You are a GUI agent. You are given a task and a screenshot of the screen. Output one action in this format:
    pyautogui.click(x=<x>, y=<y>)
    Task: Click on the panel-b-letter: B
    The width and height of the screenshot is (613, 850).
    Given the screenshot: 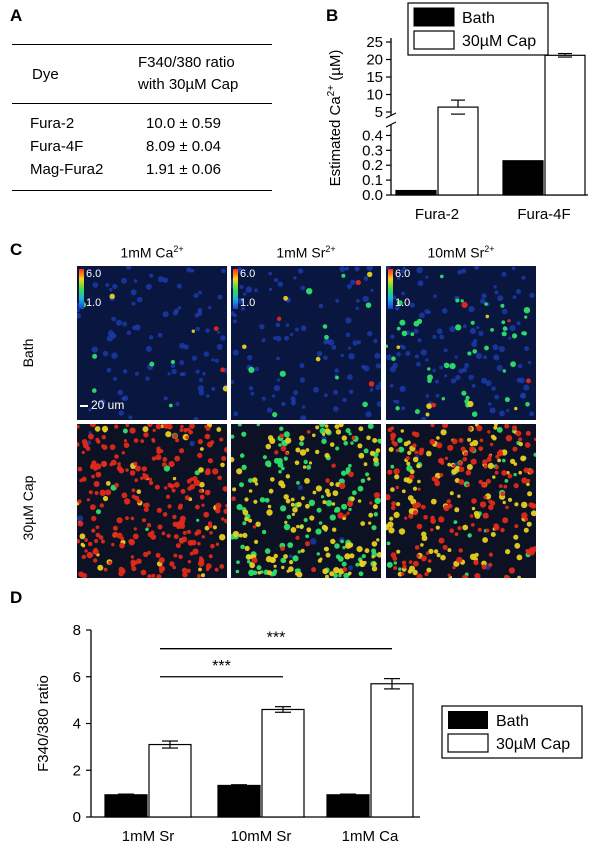 What is the action you would take?
    pyautogui.click(x=332, y=15)
    